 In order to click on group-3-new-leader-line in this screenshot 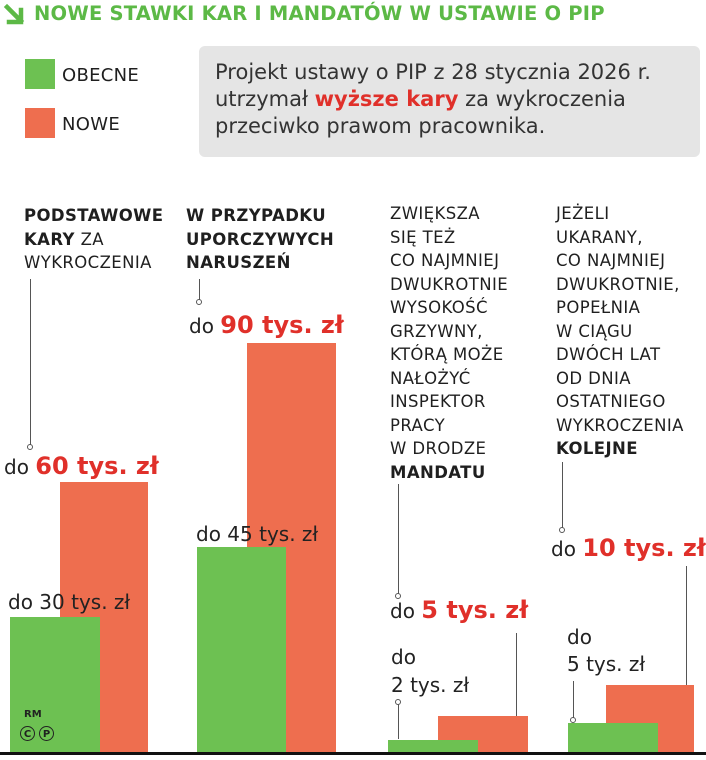, I will do `click(516, 675)`.